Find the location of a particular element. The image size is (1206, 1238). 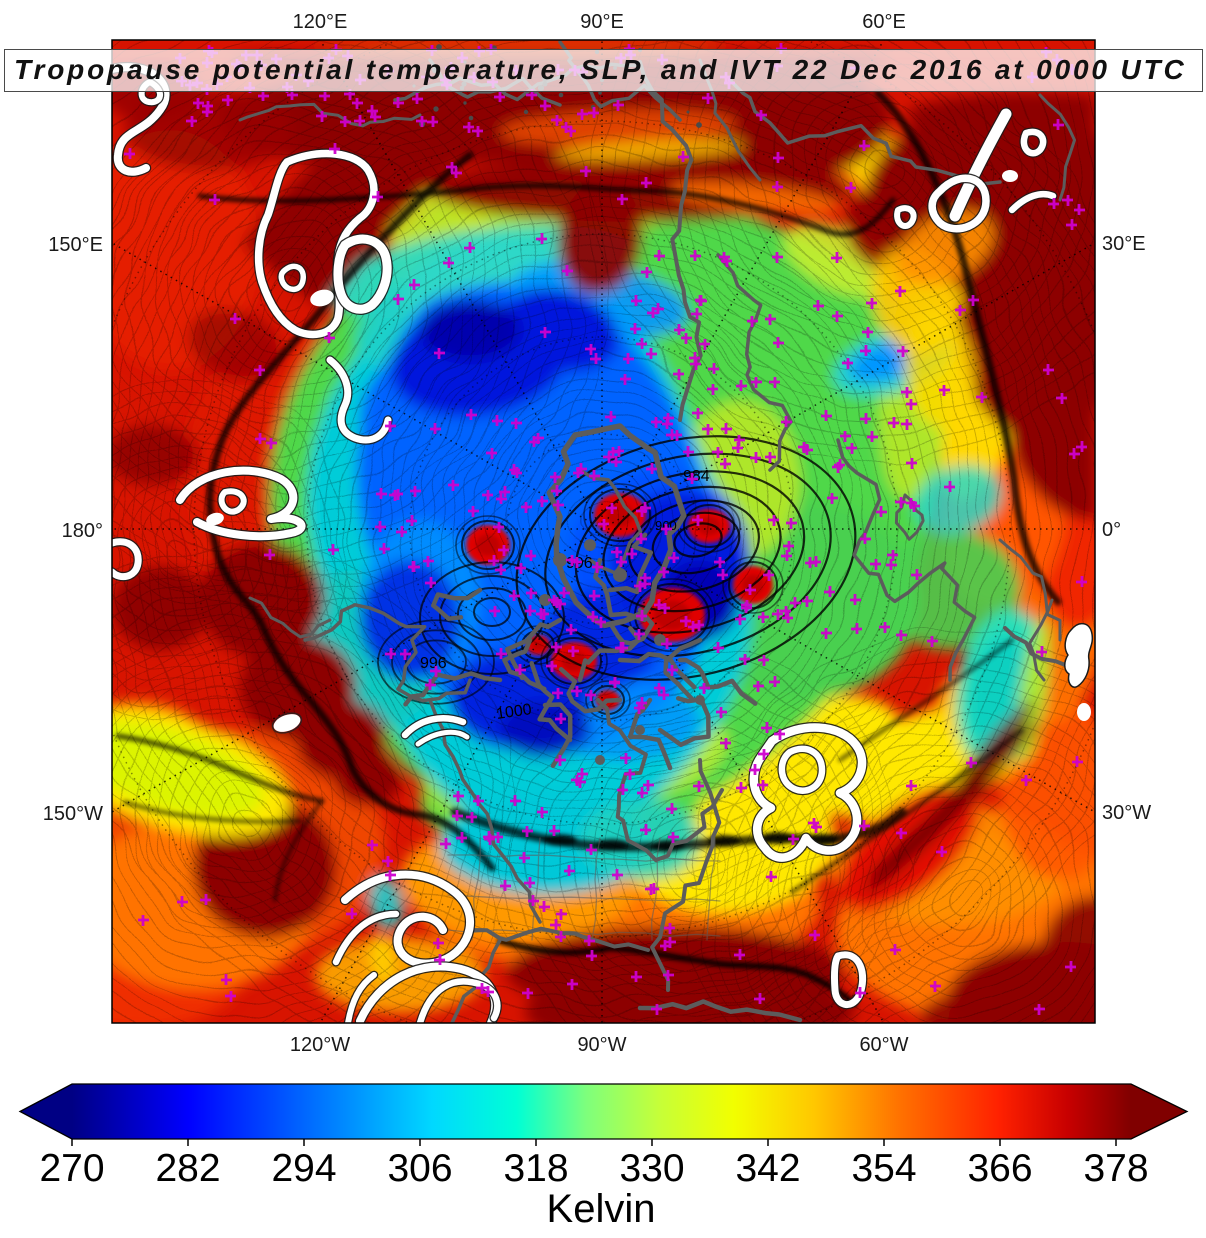

svg-text: 354 is located at coordinates (883, 1168).